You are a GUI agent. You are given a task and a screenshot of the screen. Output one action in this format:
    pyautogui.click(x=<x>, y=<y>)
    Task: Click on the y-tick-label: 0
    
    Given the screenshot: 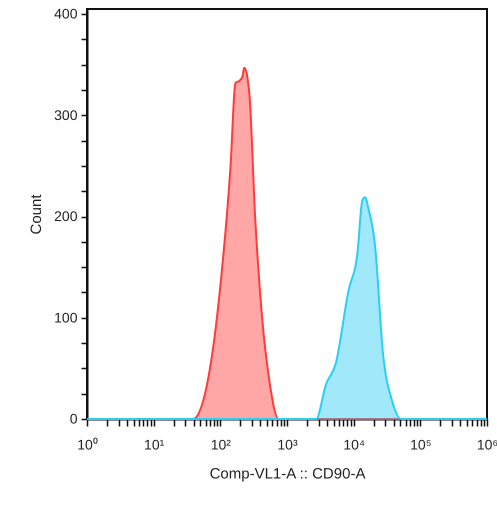 What is the action you would take?
    pyautogui.click(x=74, y=418)
    